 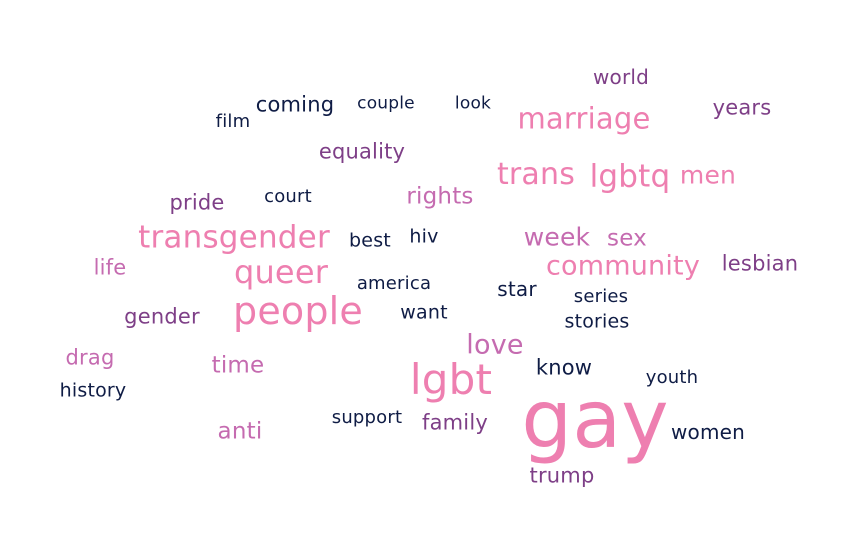 I want to click on word-transgender: transgender, so click(x=234, y=237).